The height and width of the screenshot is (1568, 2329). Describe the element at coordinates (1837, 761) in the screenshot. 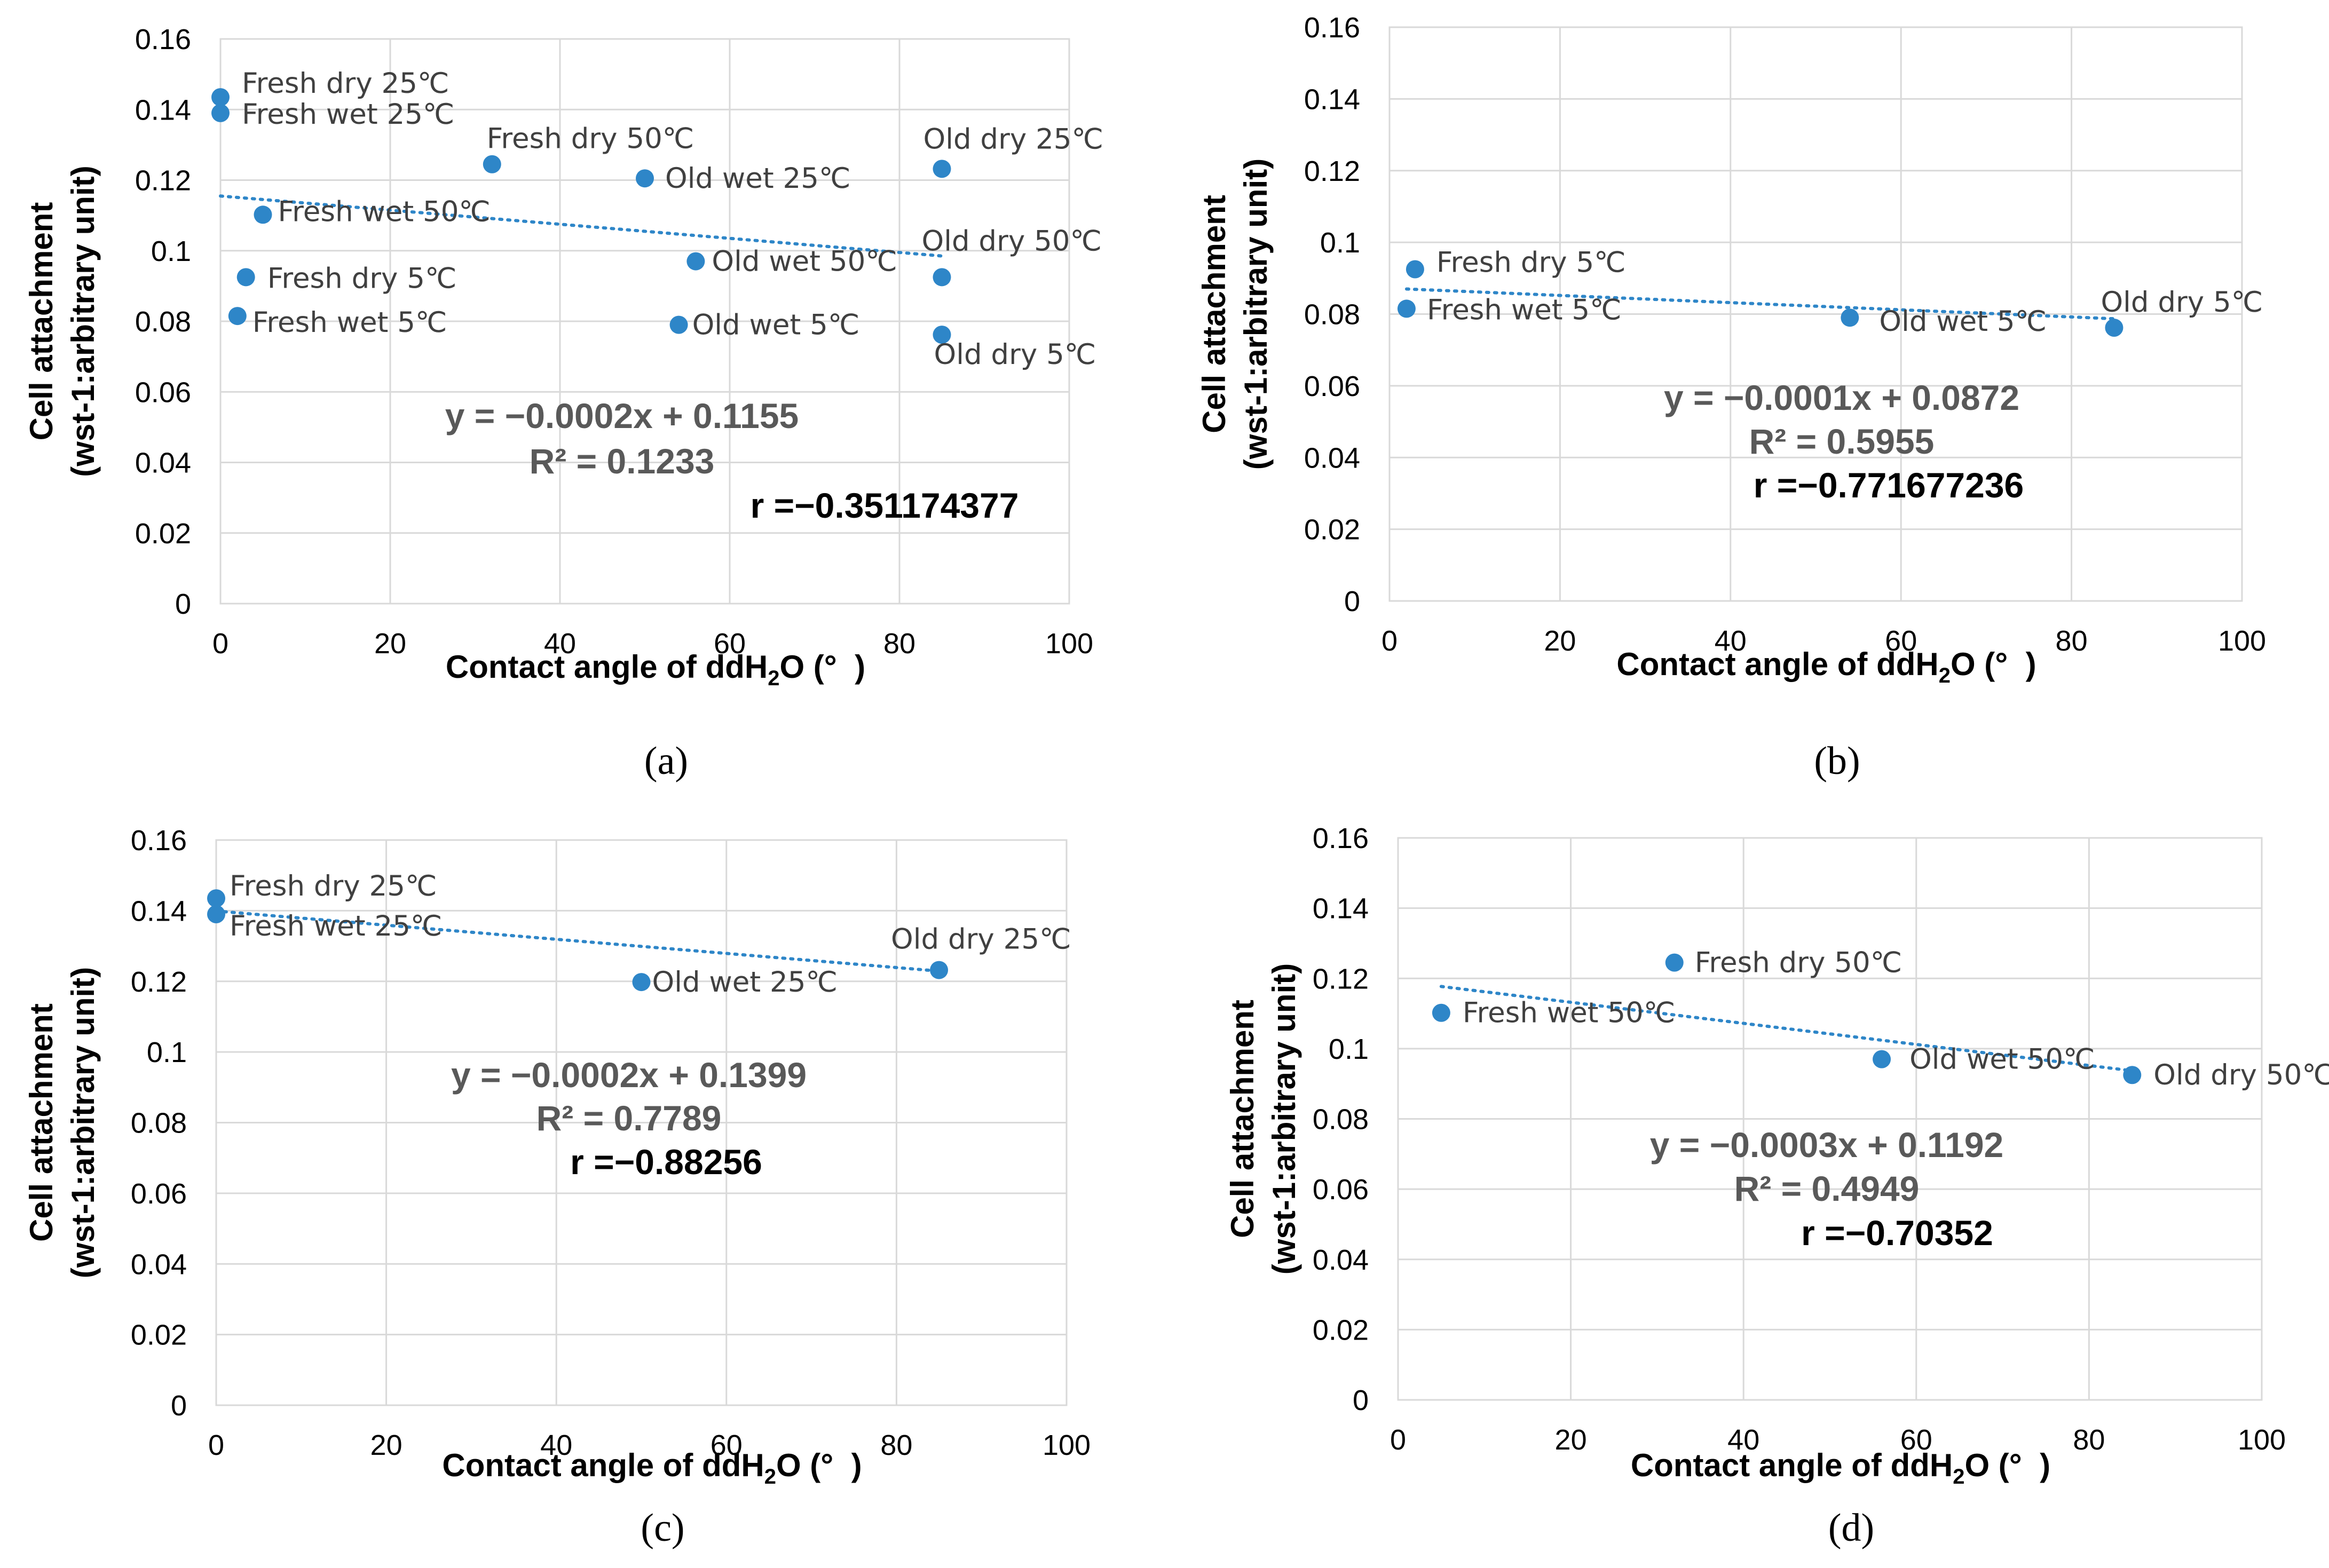

I see `panel-label: (b)` at that location.